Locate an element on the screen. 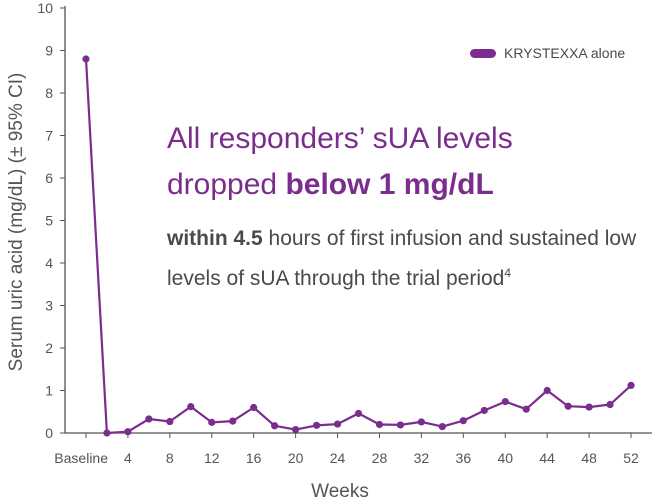 The height and width of the screenshot is (500, 666). y-tick-label: 8 is located at coordinates (49, 93).